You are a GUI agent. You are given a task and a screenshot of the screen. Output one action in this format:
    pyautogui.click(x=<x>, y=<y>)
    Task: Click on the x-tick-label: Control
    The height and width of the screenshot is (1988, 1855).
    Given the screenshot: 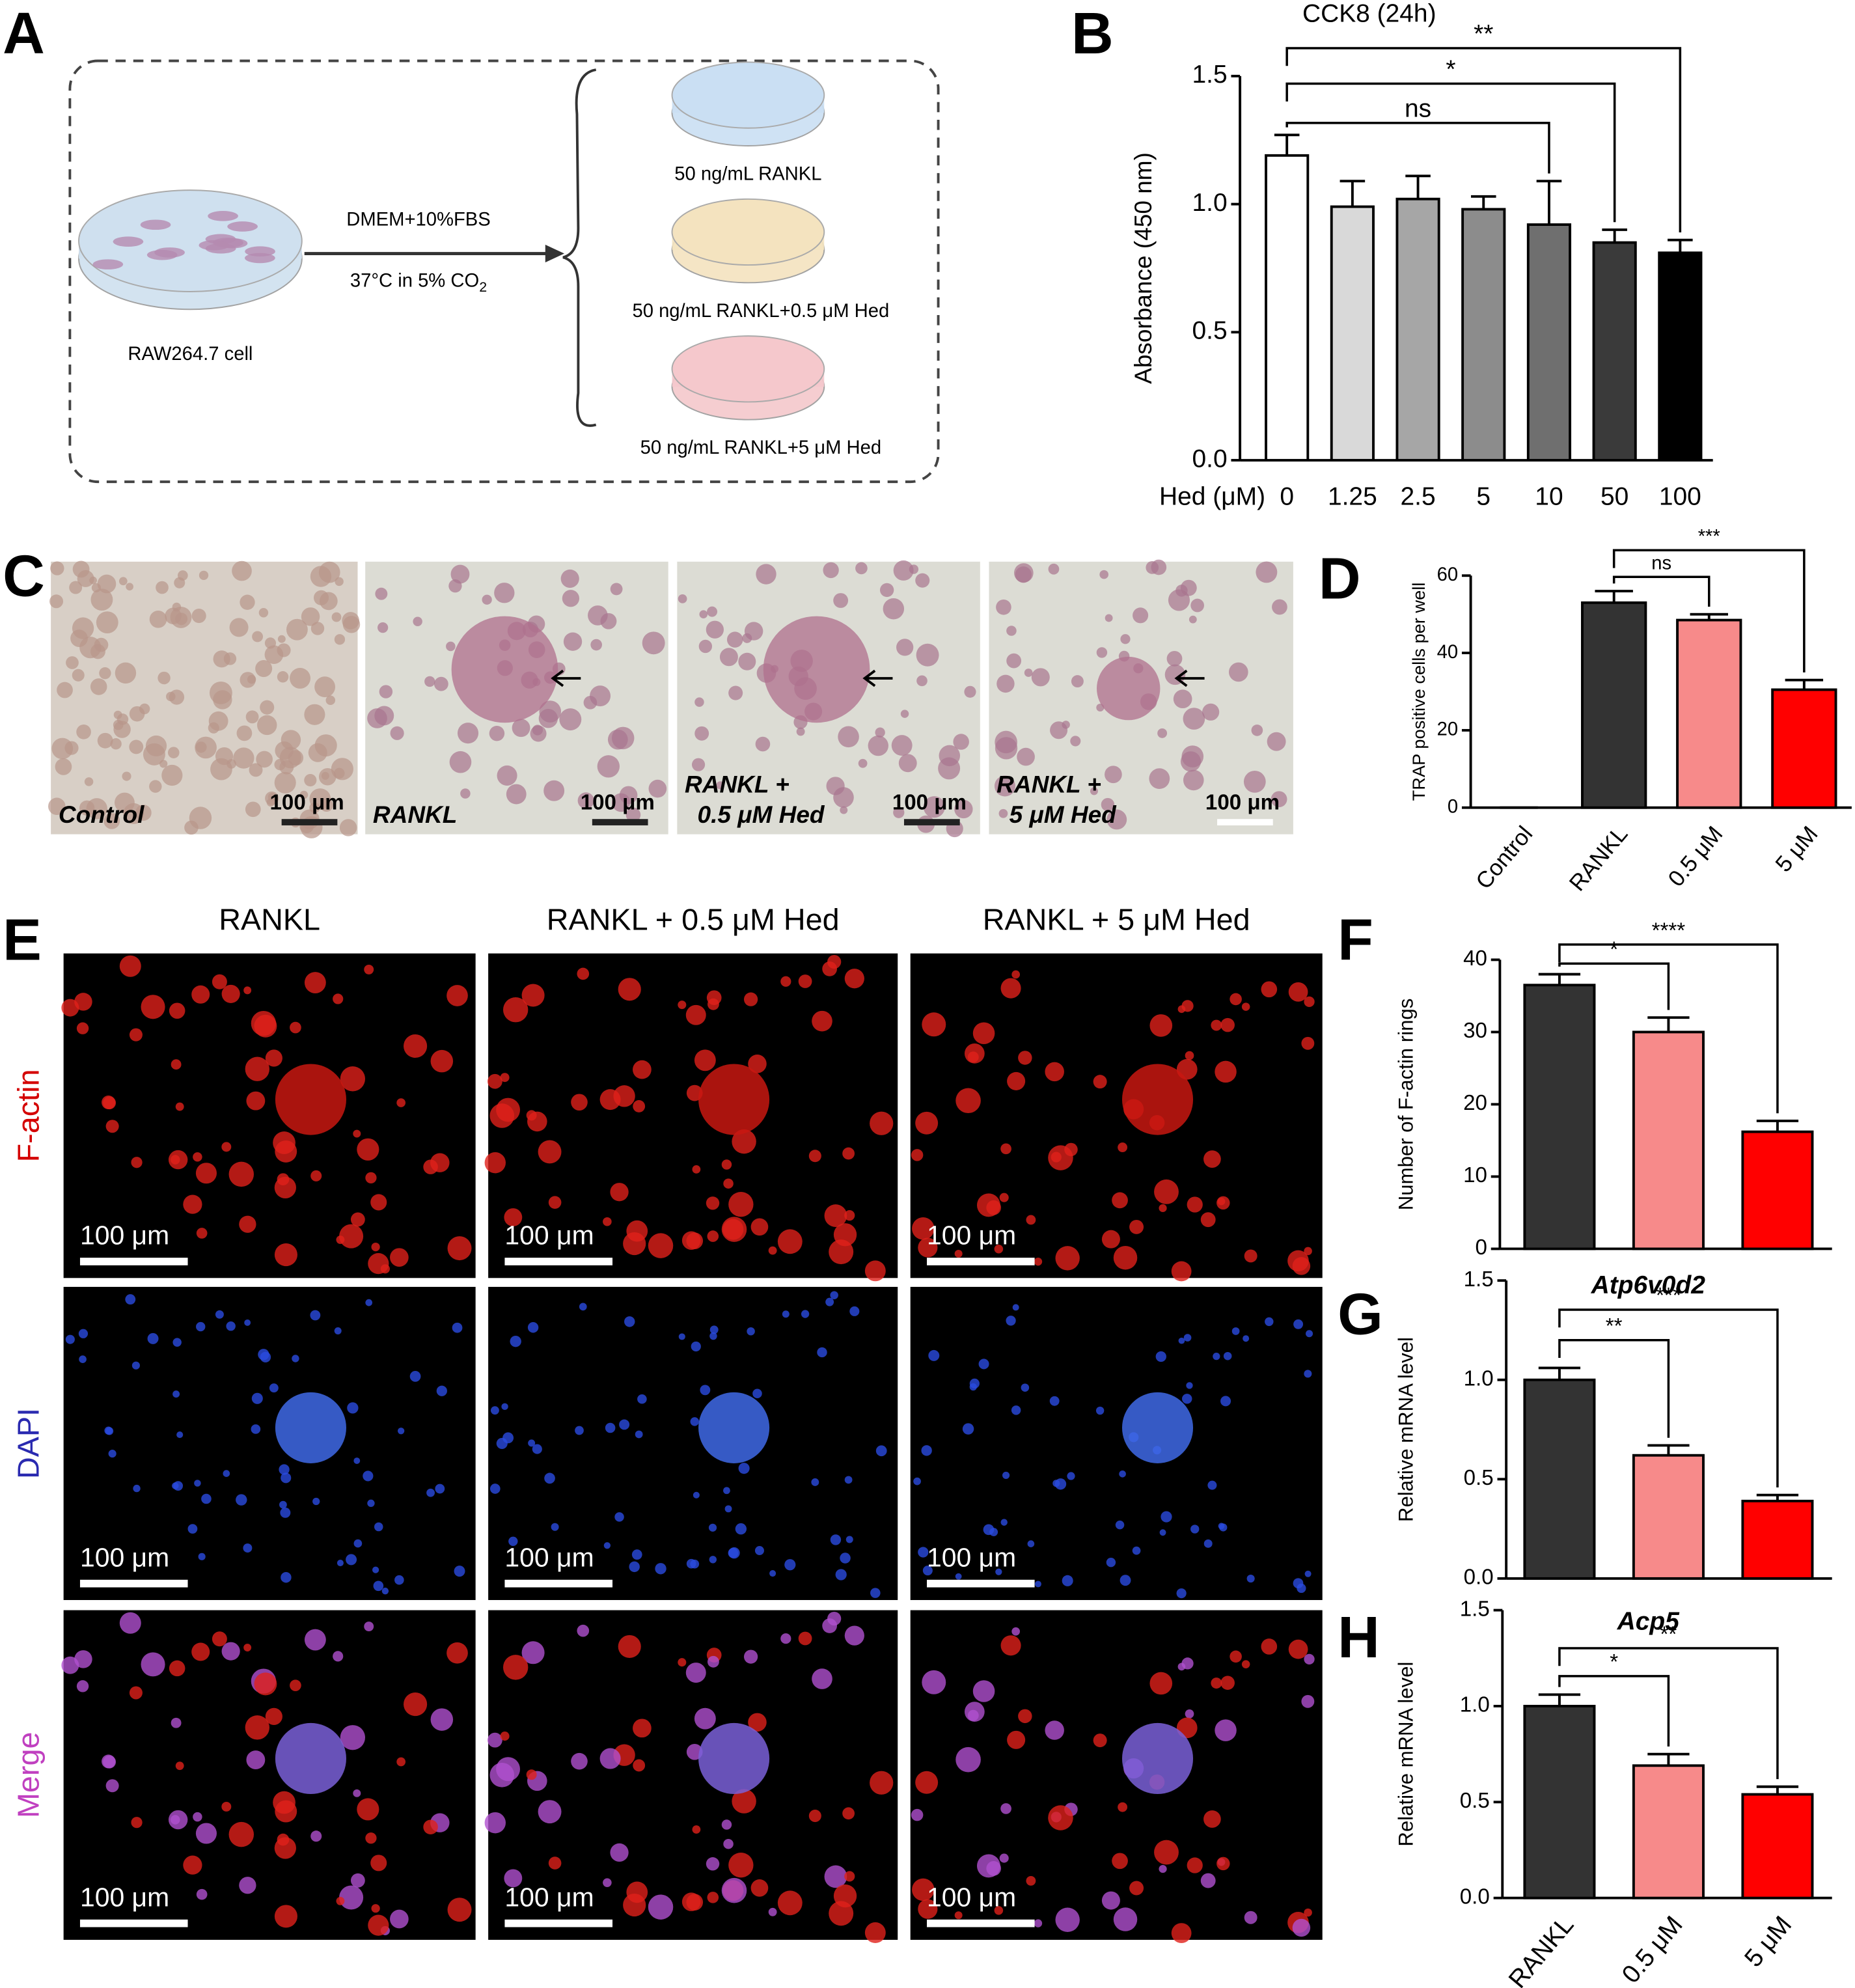 What is the action you would take?
    pyautogui.click(x=1504, y=857)
    